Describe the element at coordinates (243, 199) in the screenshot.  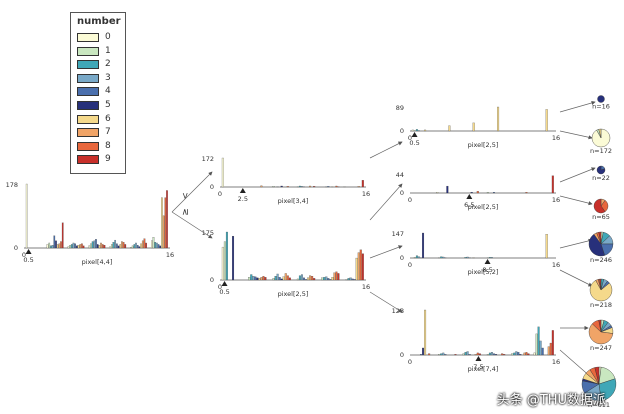
I see `split-value: 2.5` at that location.